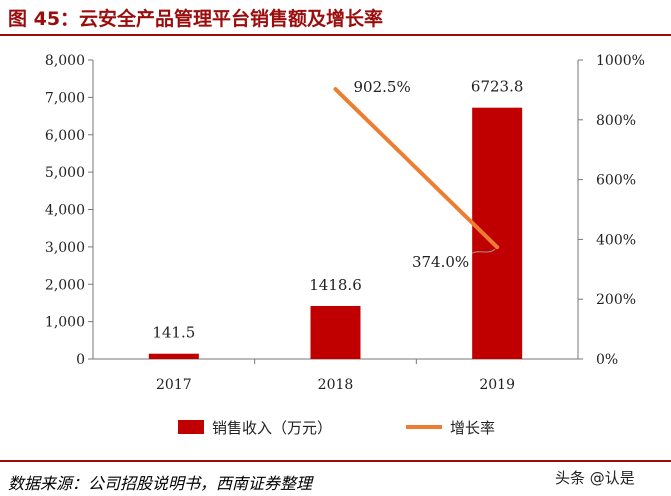  What do you see at coordinates (336, 385) in the screenshot?
I see `x-tick-label: 2018` at bounding box center [336, 385].